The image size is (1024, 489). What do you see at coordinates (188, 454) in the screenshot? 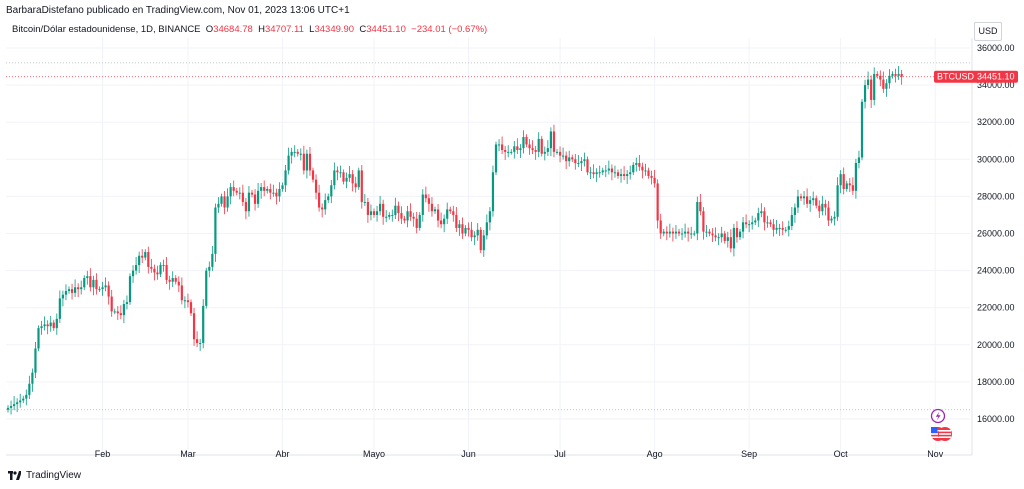
I see `time-tick-label: Mar` at bounding box center [188, 454].